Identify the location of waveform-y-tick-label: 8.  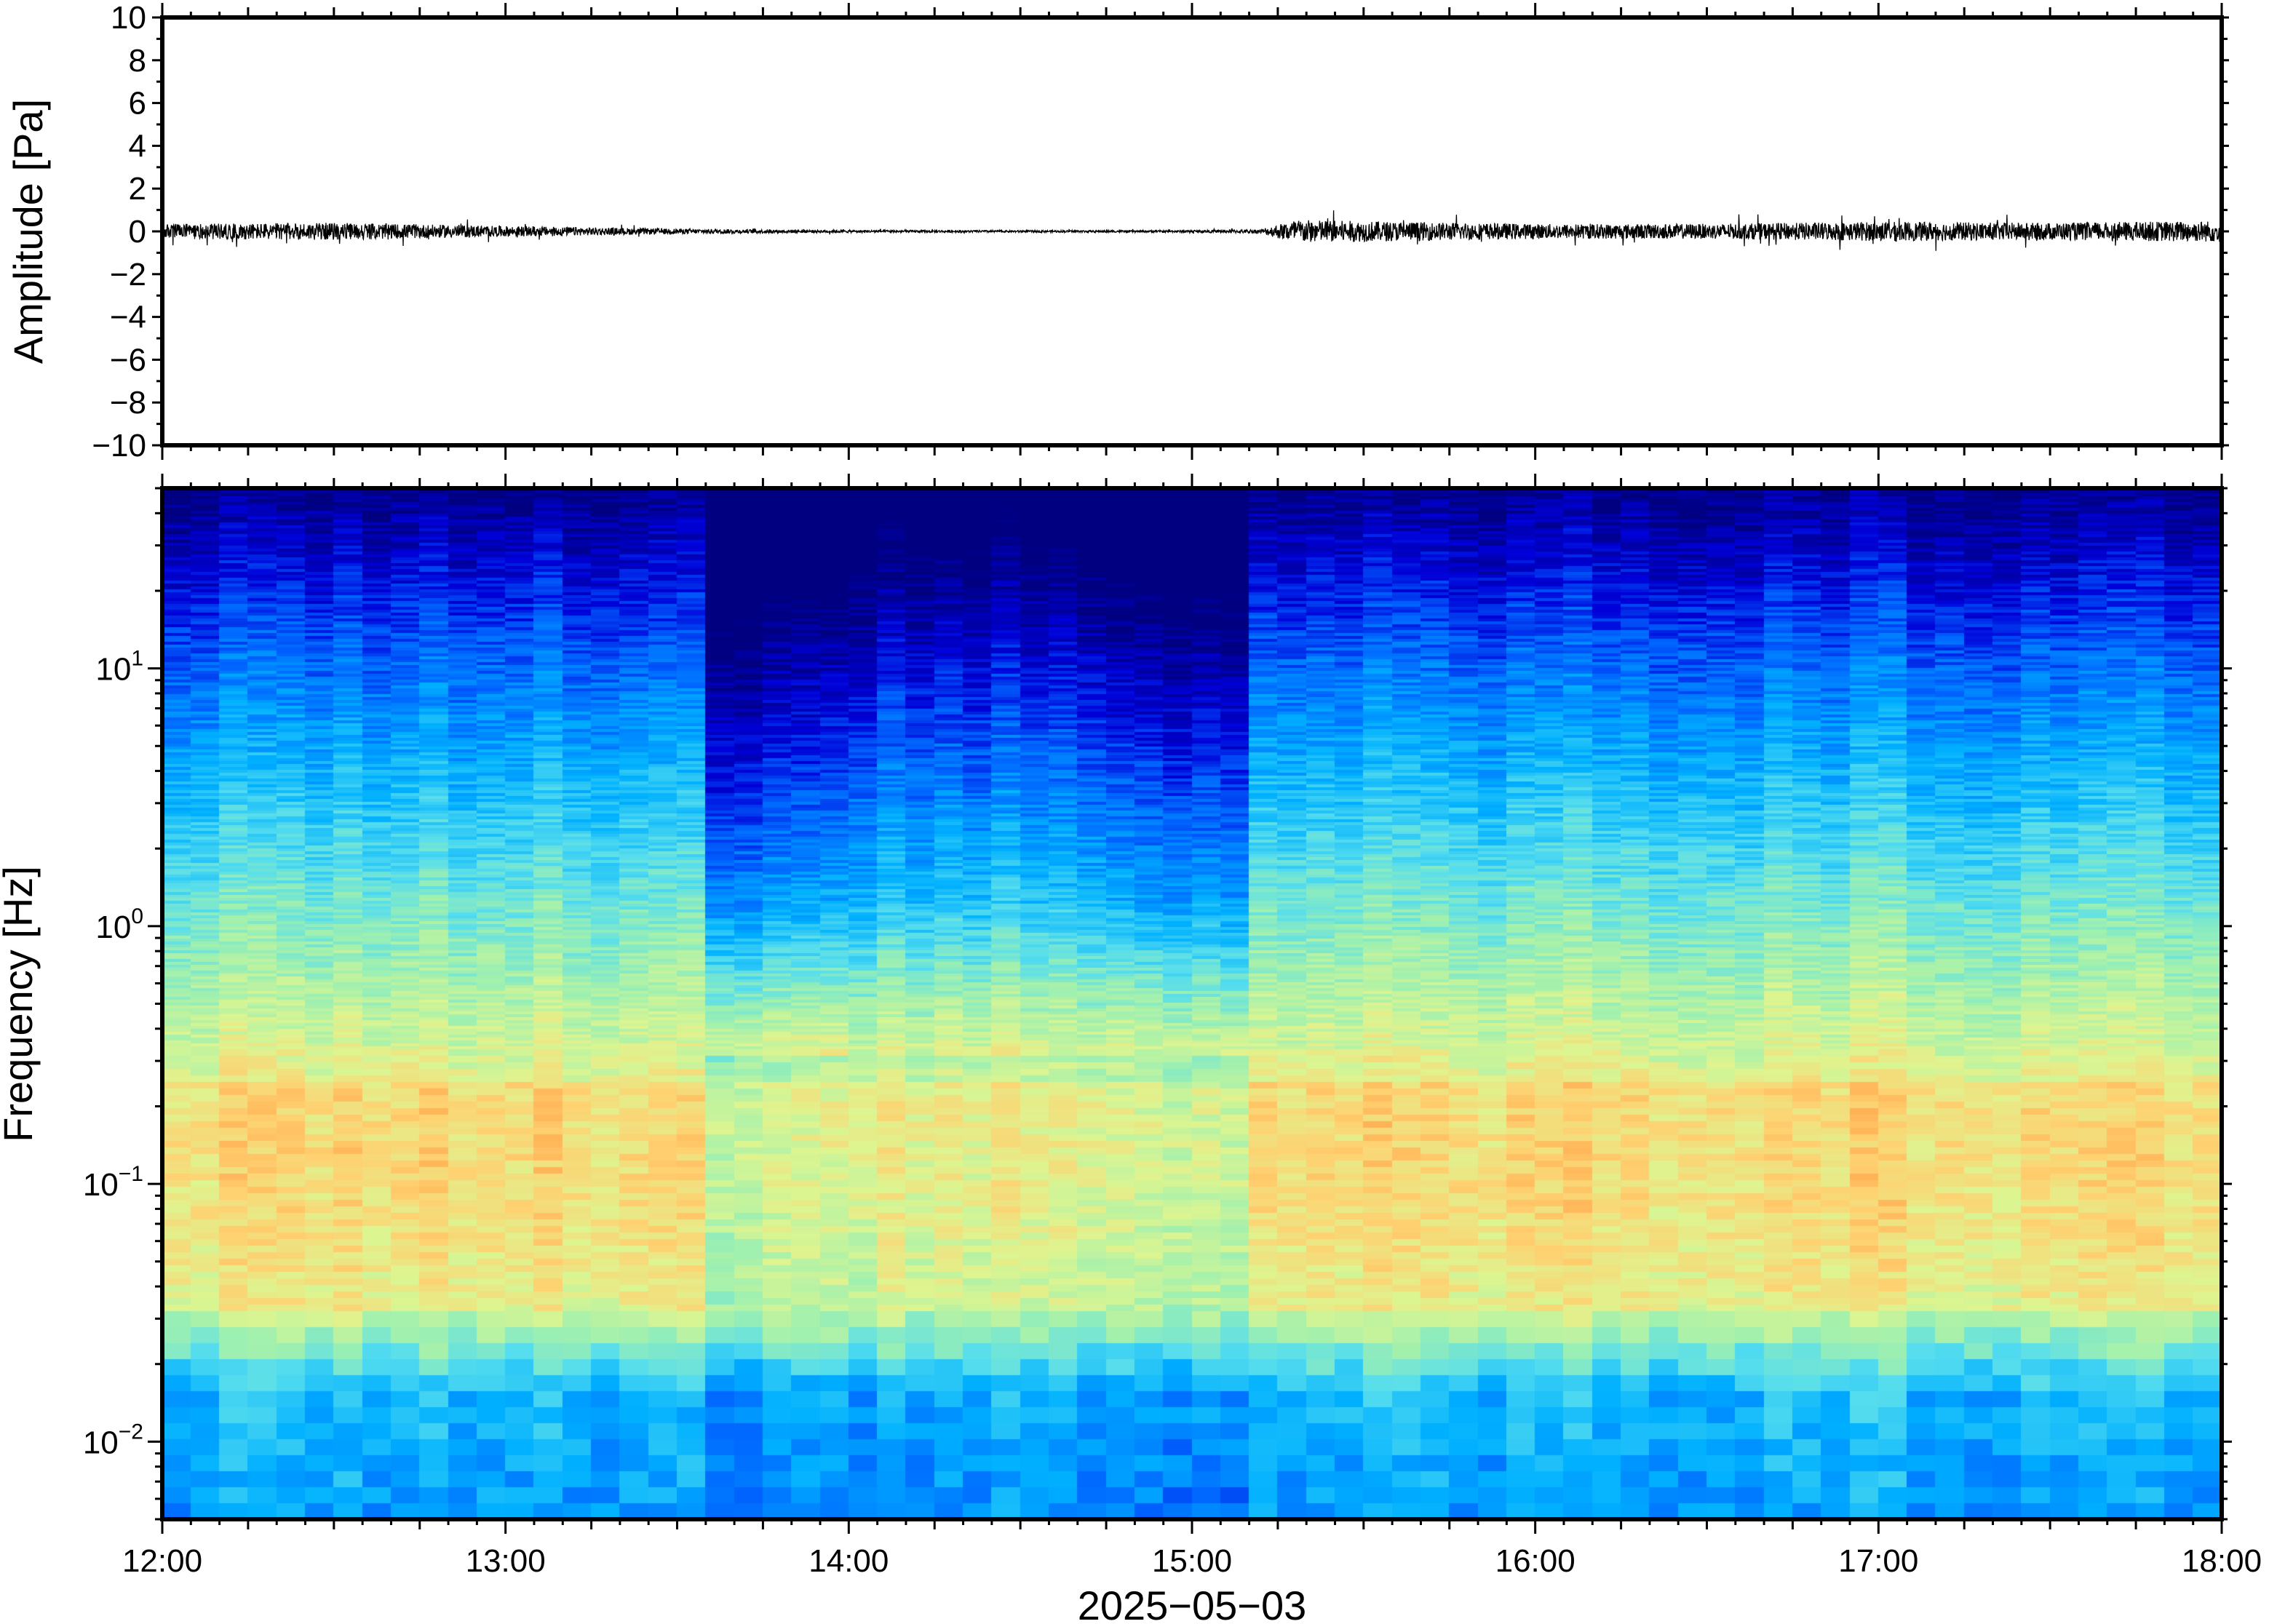
(137, 61).